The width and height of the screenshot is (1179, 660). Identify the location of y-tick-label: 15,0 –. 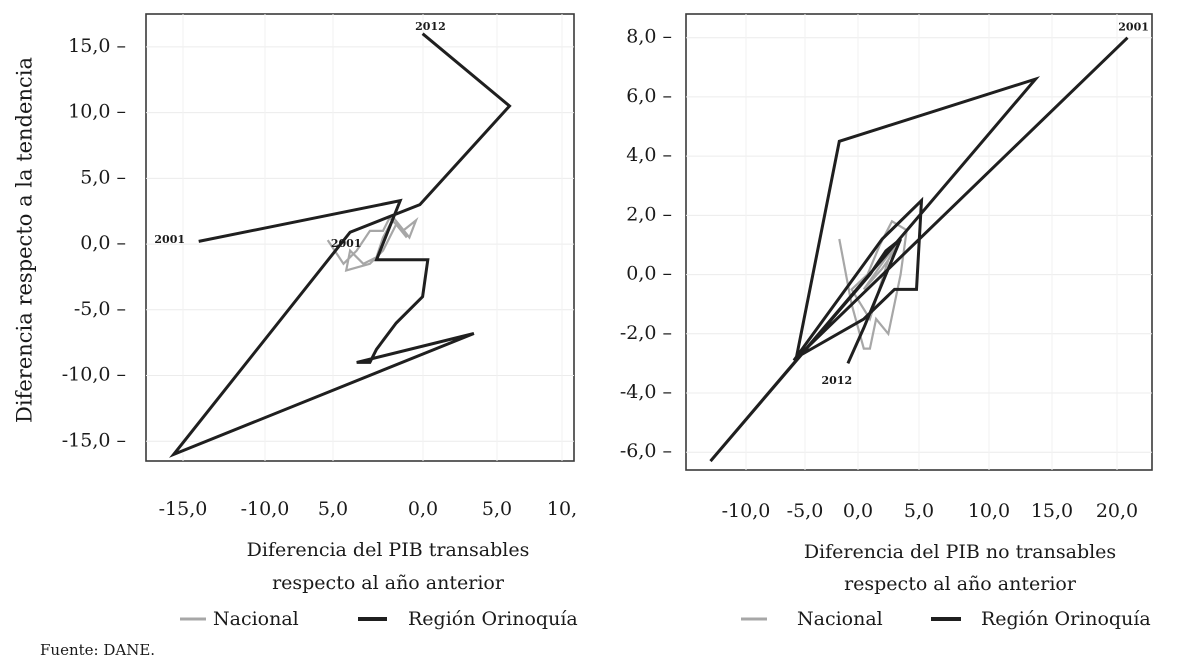
(97, 46).